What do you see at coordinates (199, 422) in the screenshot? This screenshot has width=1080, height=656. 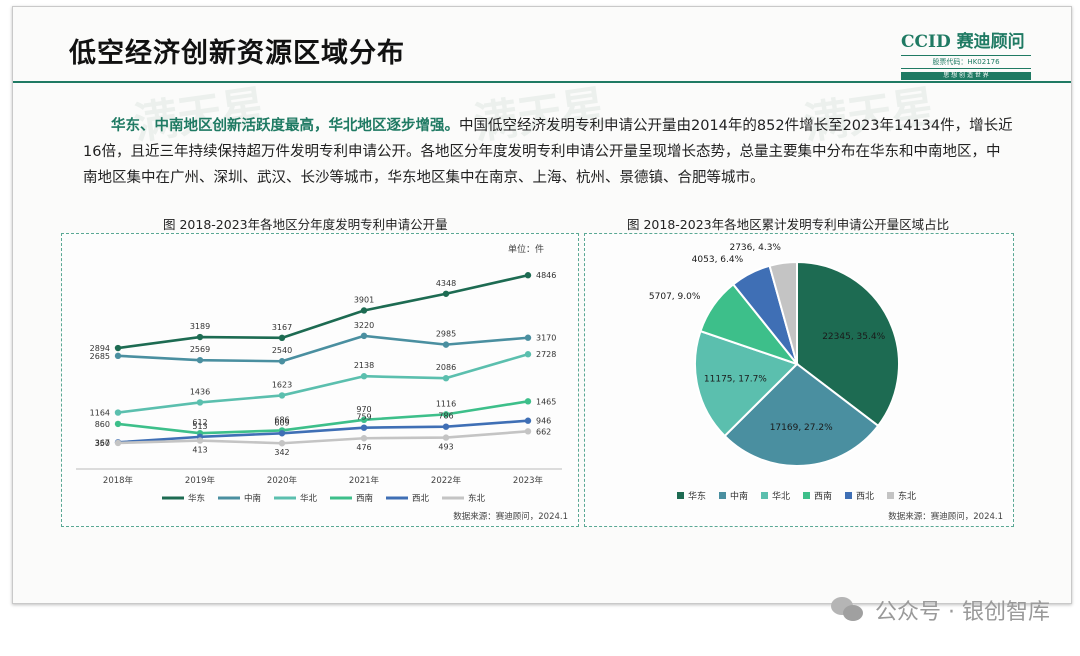 I see `data-label: 612` at bounding box center [199, 422].